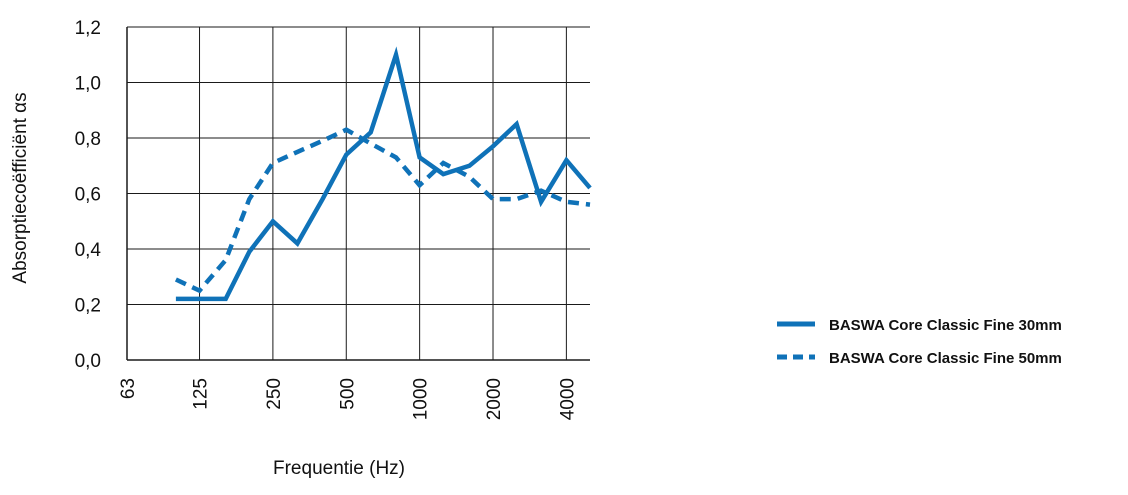 This screenshot has height=495, width=1128. I want to click on y-tick-label: 0,2, so click(88, 306).